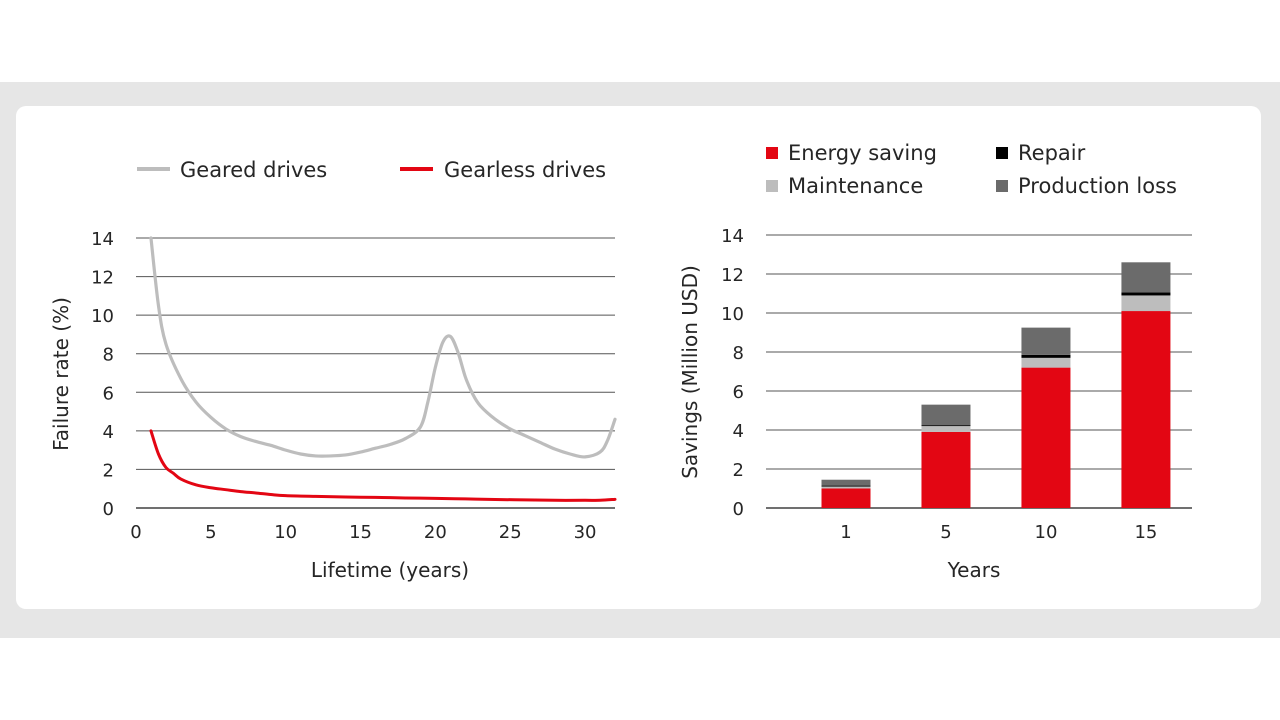  What do you see at coordinates (390, 570) in the screenshot?
I see `line-chart-x-axis-title: Lifetime (years)` at bounding box center [390, 570].